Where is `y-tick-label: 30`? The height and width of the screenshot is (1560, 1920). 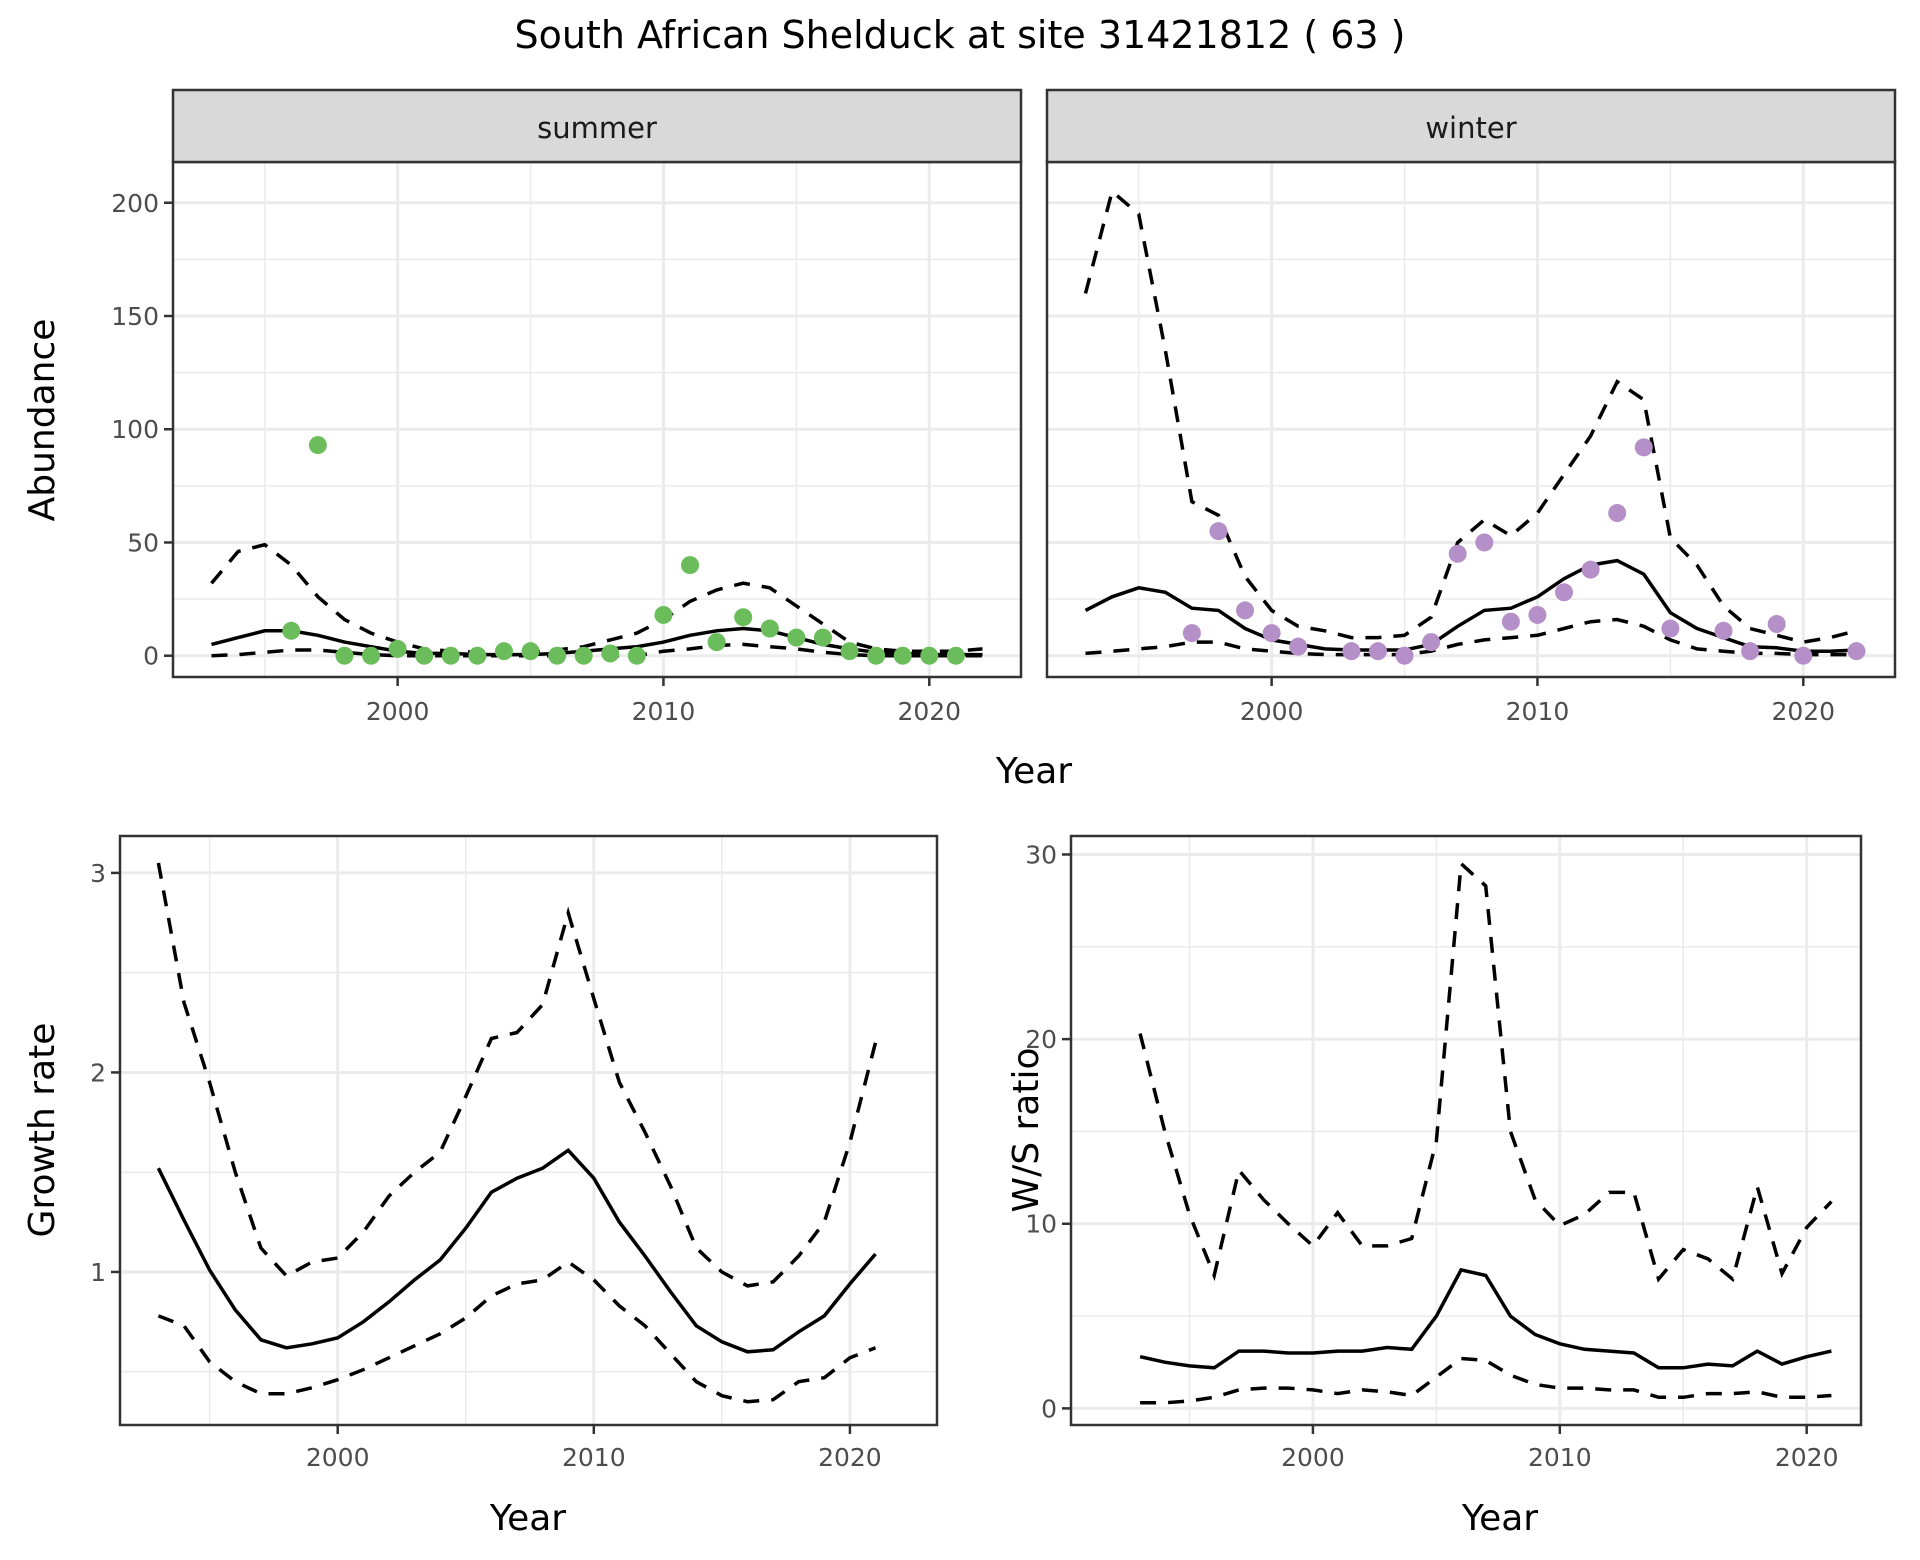 y-tick-label: 30 is located at coordinates (1041, 854).